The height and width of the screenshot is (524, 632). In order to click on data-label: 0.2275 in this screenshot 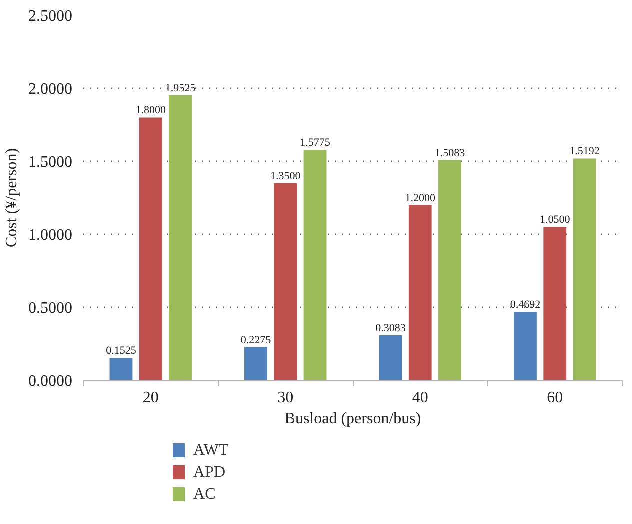, I will do `click(256, 340)`.